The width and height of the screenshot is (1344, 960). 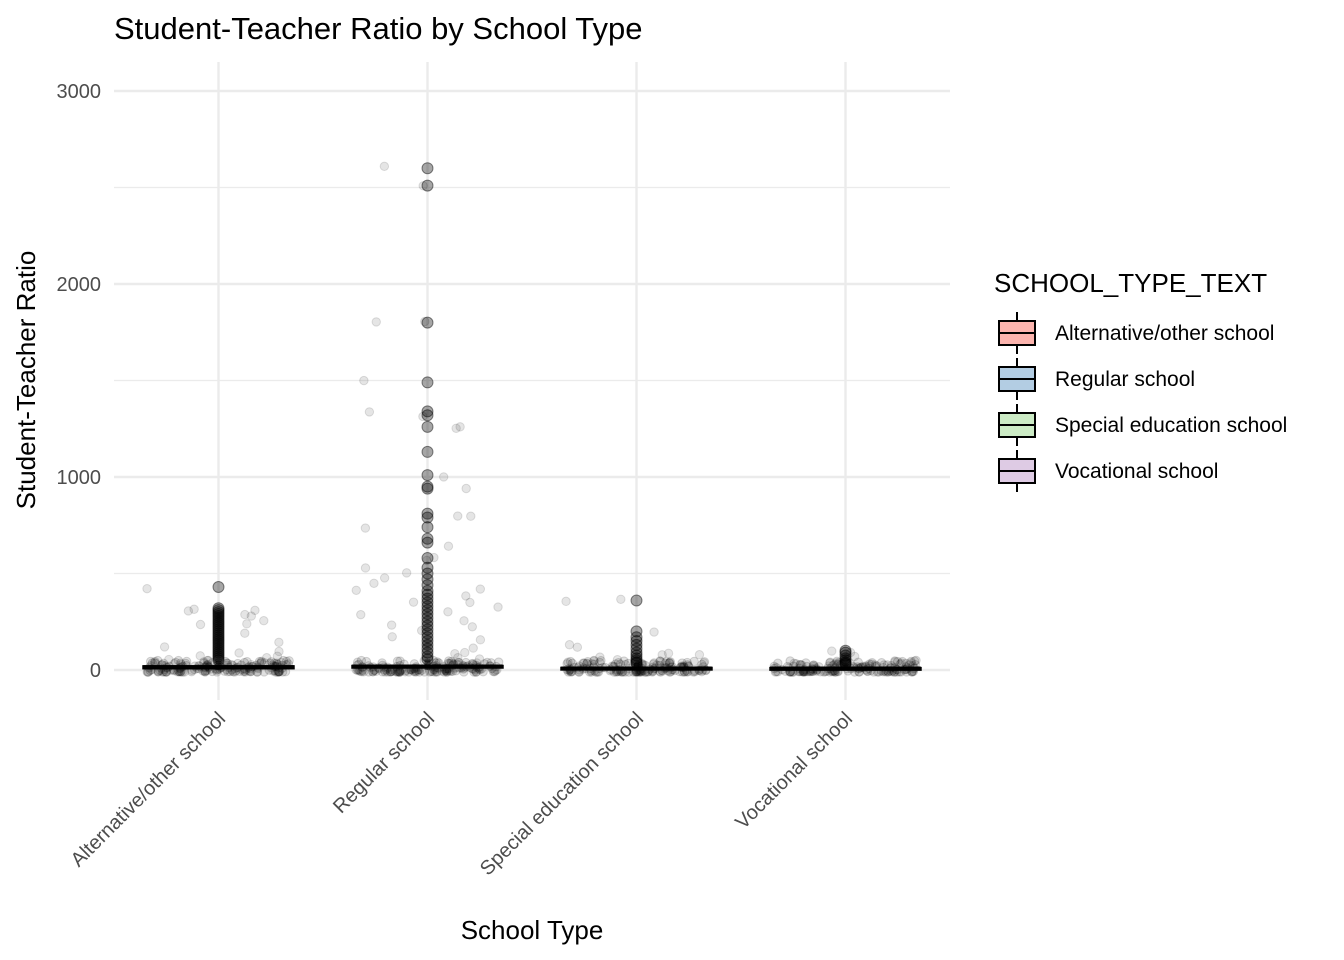 What do you see at coordinates (148, 789) in the screenshot?
I see `x-tick-label: Alternative/other school` at bounding box center [148, 789].